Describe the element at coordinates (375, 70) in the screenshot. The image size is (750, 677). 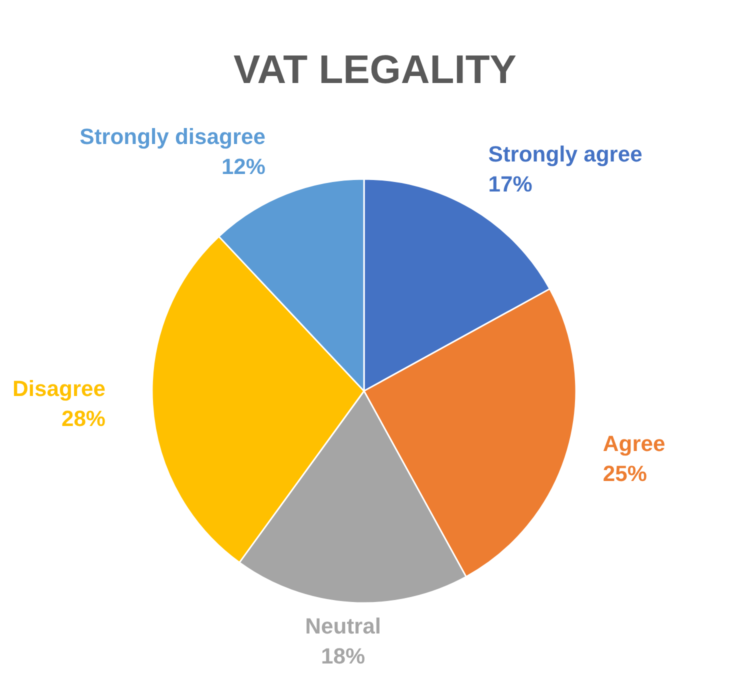
I see `chart-title: VAT LEGALITY` at that location.